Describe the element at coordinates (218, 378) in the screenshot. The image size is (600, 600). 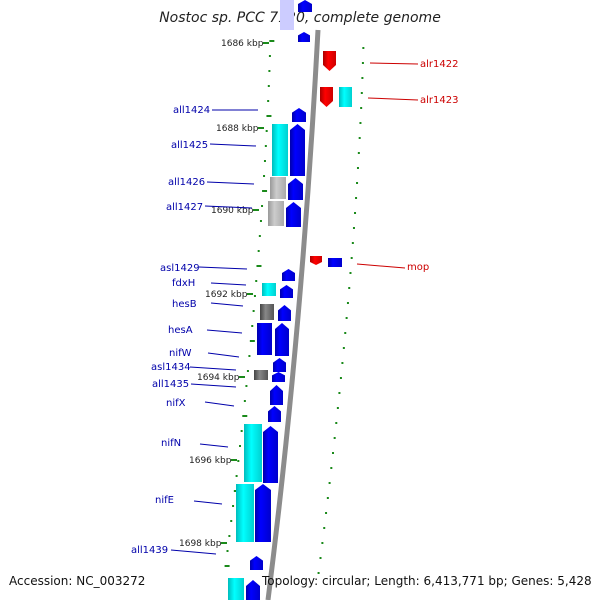
I see `kbp-label: 1694 kbp` at that location.